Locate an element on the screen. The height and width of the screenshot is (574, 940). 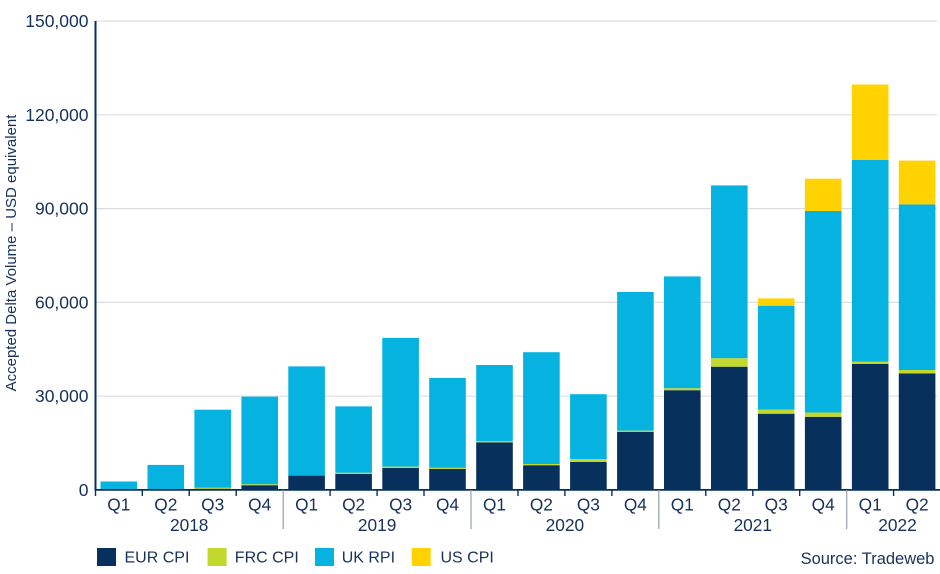
svg-text: 2018 is located at coordinates (189, 525).